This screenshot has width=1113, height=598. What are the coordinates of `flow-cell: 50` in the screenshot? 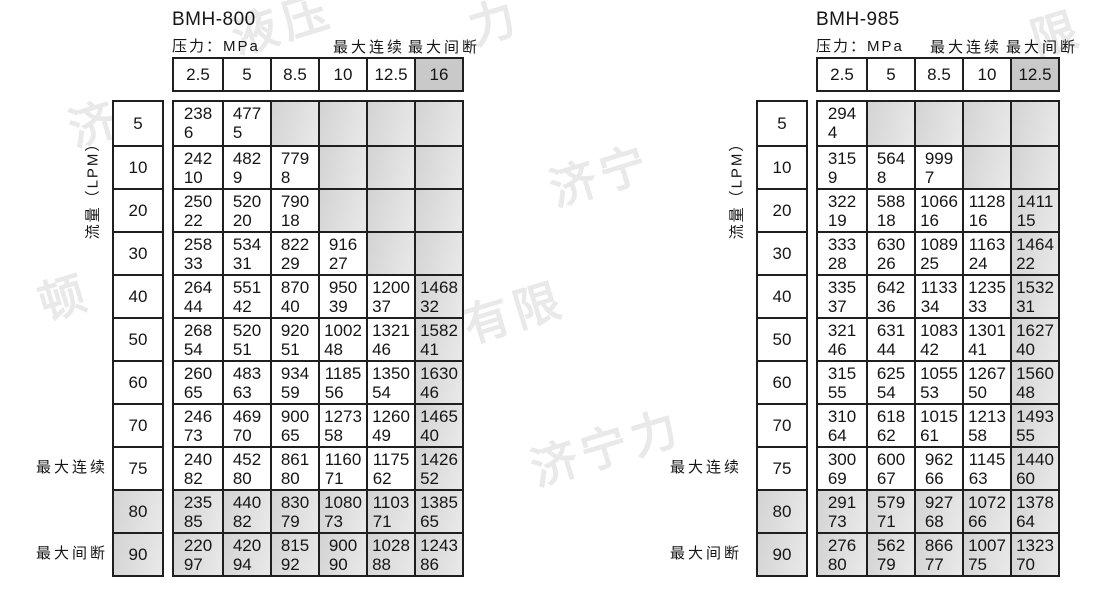 It's located at (782, 338).